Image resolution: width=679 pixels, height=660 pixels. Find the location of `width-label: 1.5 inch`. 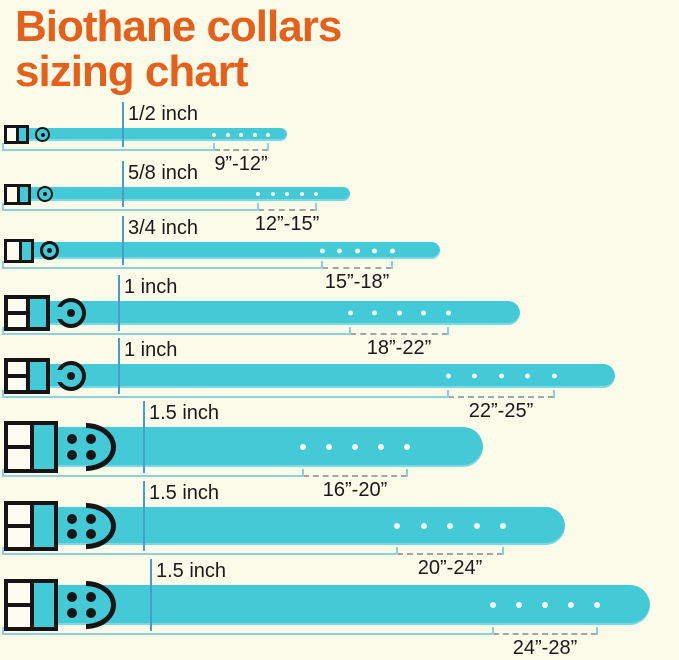

width-label: 1.5 inch is located at coordinates (184, 493).